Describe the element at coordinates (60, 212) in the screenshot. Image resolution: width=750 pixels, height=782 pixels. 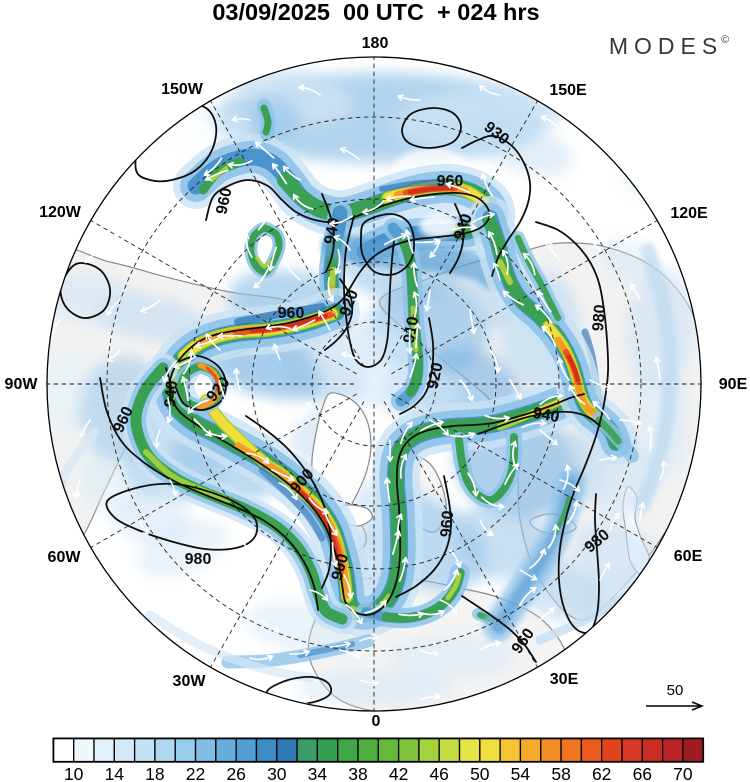
I see `svg-text: 120W` at that location.